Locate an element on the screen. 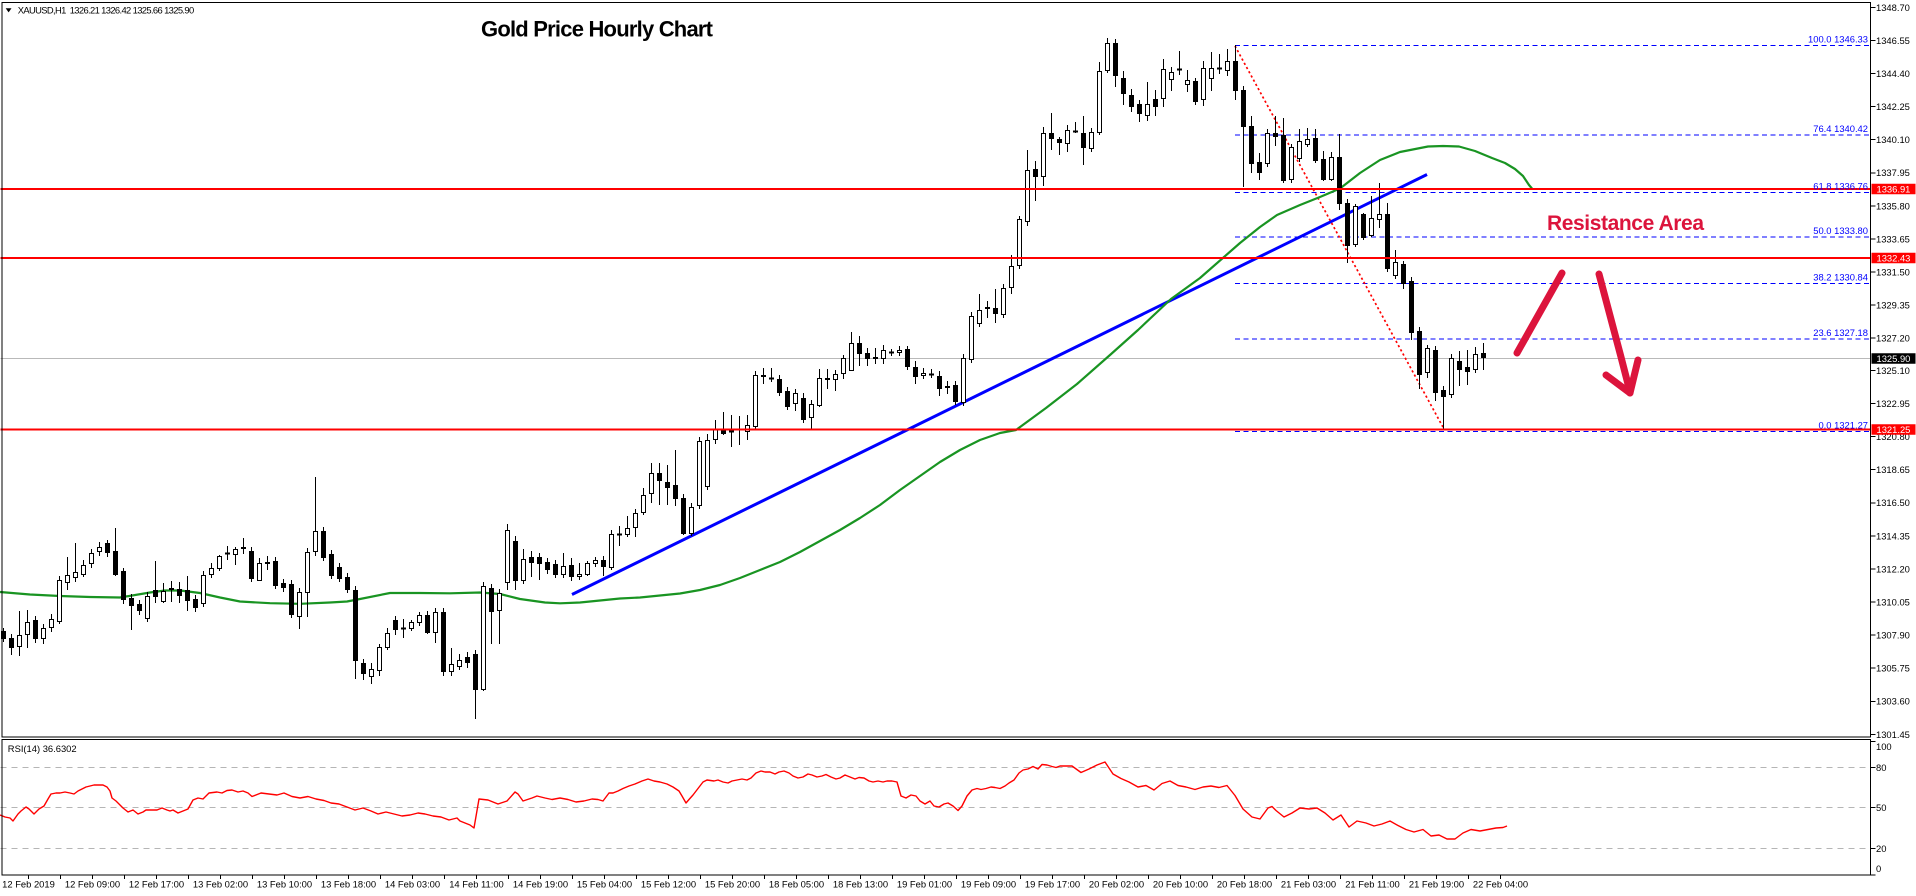  svg-text: 1301.45 is located at coordinates (1893, 734).